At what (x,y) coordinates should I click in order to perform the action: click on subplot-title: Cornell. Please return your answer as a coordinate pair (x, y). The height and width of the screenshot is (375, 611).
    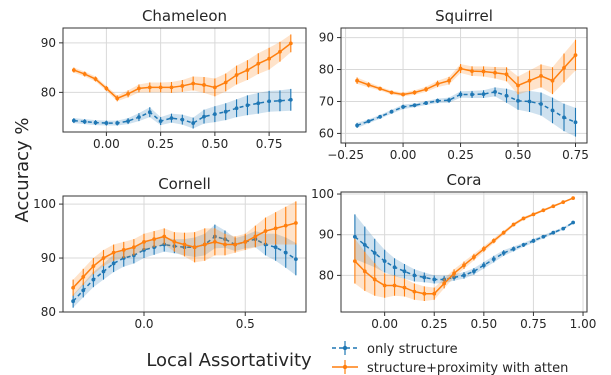
    Looking at the image, I should click on (184, 184).